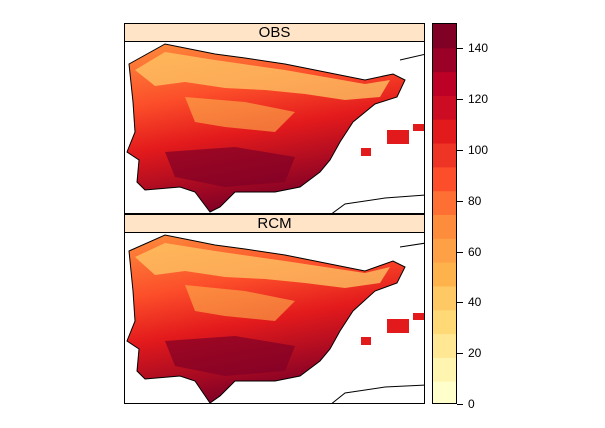  What do you see at coordinates (230, 356) in the screenshot?
I see `southern-zone-rcm` at bounding box center [230, 356].